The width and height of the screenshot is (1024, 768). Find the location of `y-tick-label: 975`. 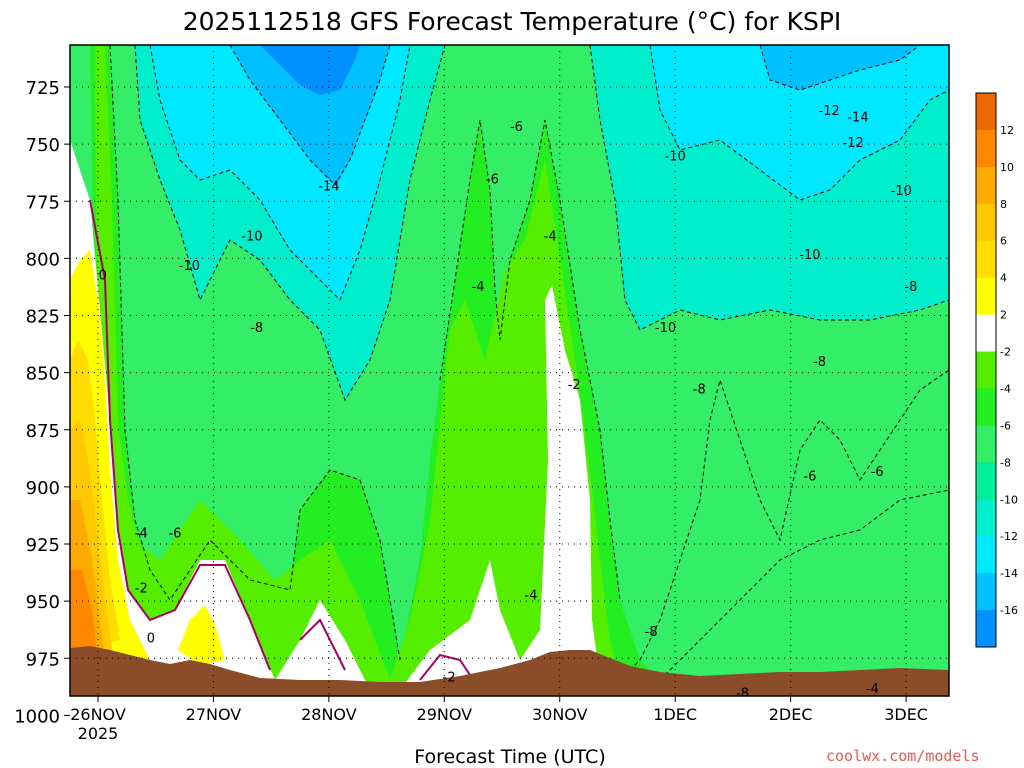

y-tick-label: 975 is located at coordinates (43, 659).